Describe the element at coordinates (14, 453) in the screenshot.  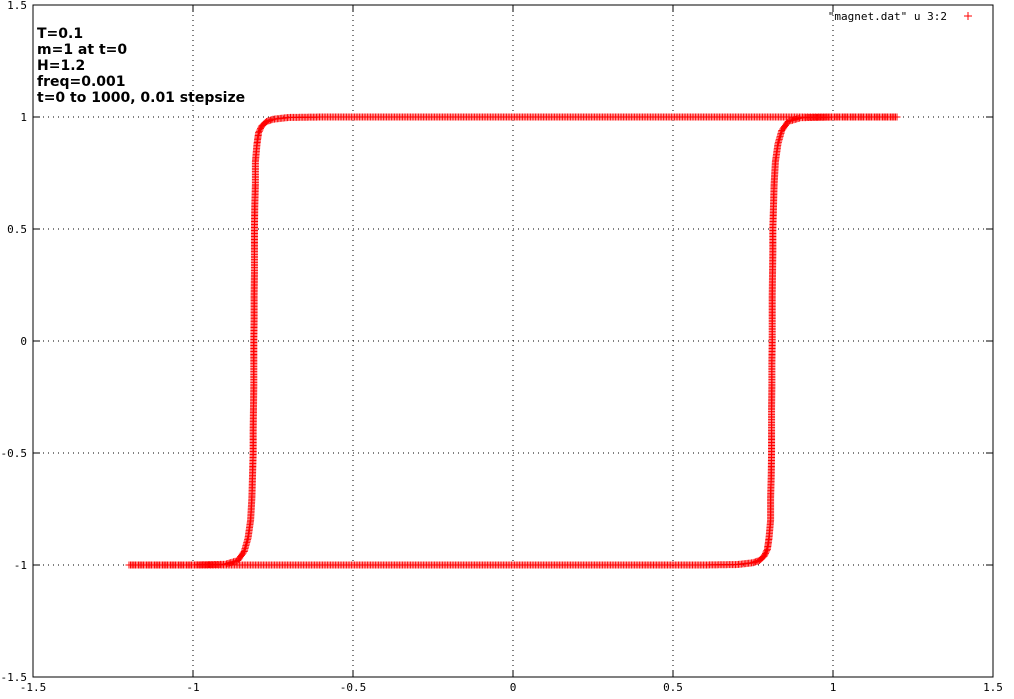
I see `y-tick-label: -0.5` at that location.